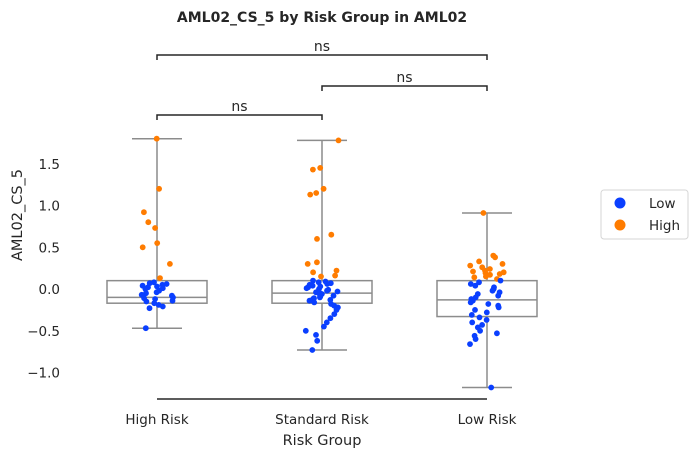  What do you see at coordinates (18, 215) in the screenshot?
I see `y-axis-label: AML02_CS_5` at bounding box center [18, 215].